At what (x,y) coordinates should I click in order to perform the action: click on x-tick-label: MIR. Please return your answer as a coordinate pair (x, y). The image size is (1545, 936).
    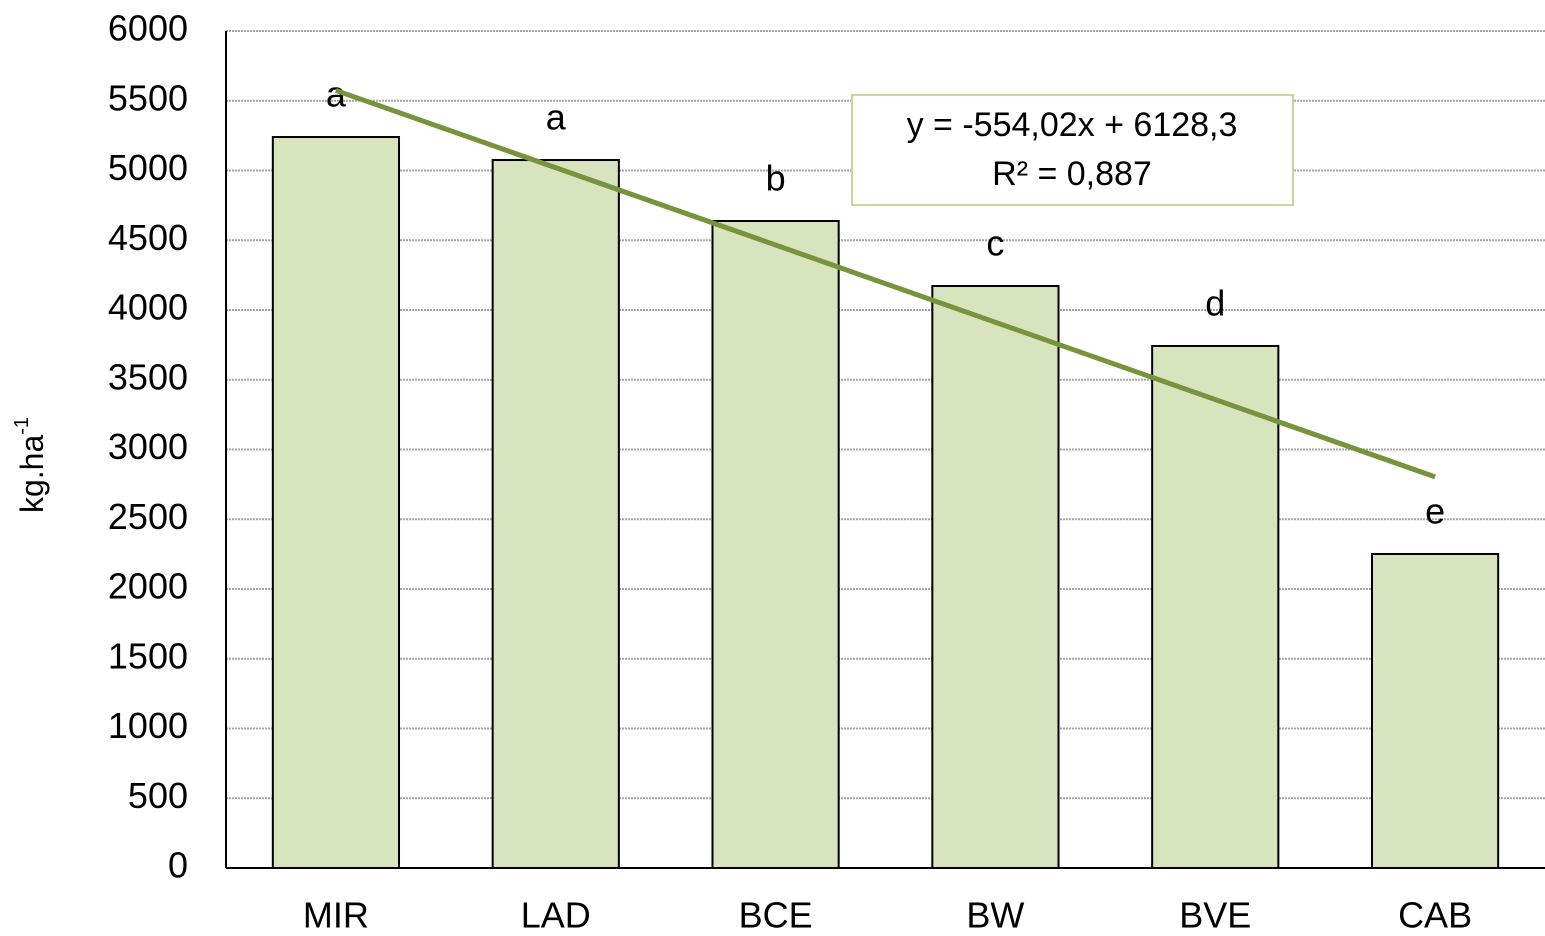
    Looking at the image, I should click on (336, 915).